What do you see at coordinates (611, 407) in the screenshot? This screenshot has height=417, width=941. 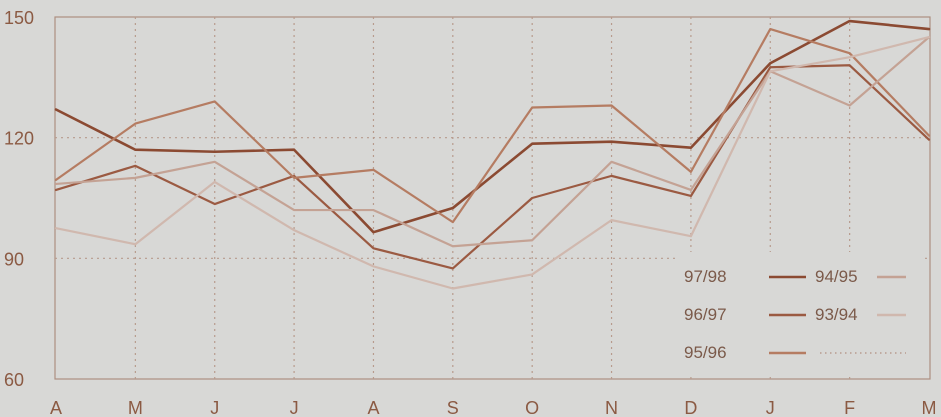 I see `x-tick-label-7: N` at bounding box center [611, 407].